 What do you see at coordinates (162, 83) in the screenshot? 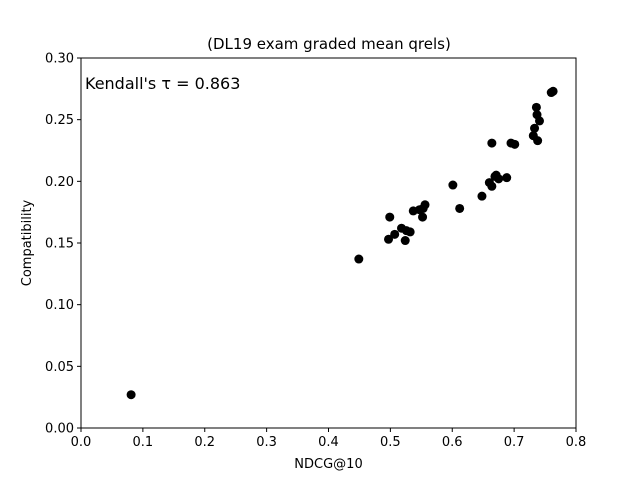
I see `kendall-tau-annotation: Kendall's τ = 0.863` at bounding box center [162, 83].